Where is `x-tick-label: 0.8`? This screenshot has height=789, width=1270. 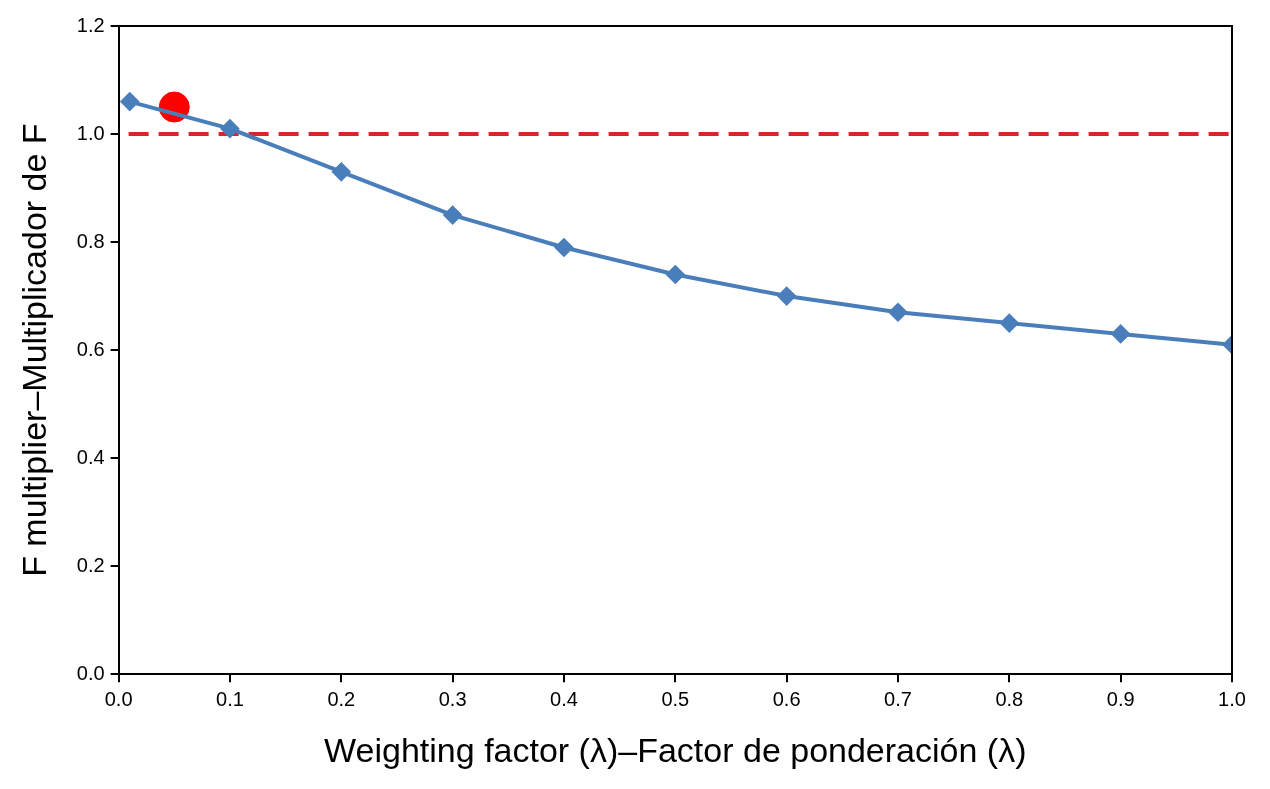
x-tick-label: 0.8 is located at coordinates (1009, 698).